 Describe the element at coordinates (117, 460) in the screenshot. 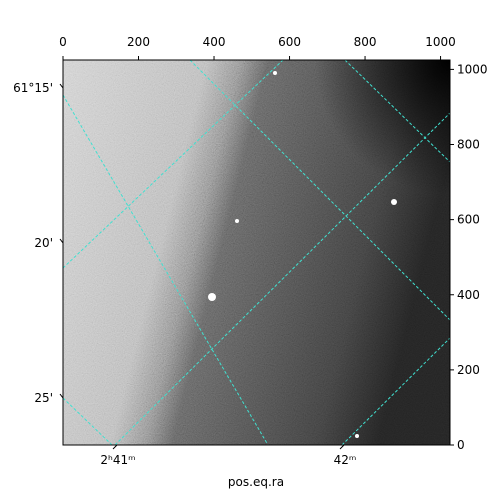

I see `ra-tick-label: 2ʰ41ᵐ` at that location.